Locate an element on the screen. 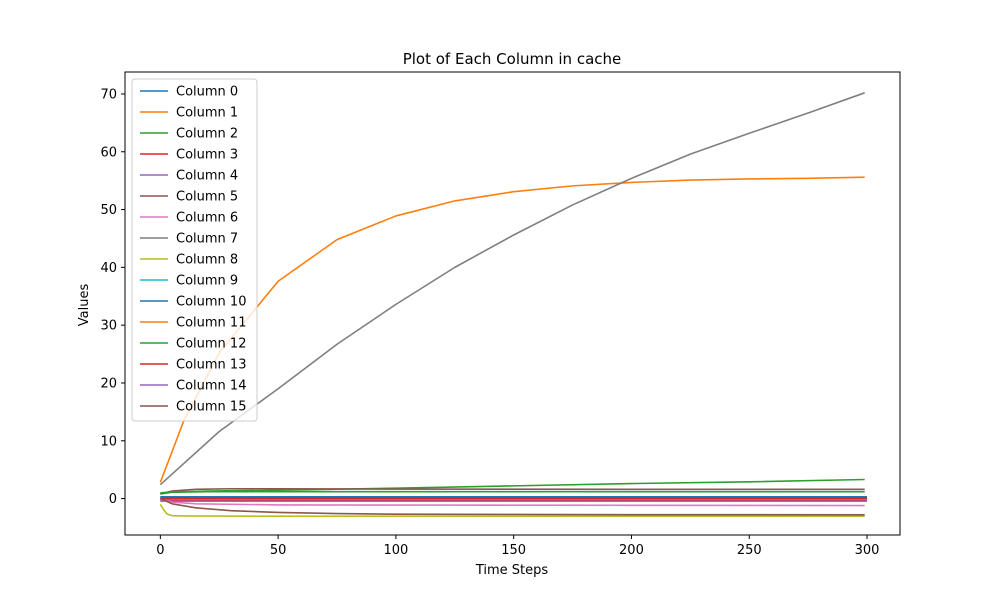  chart-title: Plot of Each Column in cache is located at coordinates (512, 59).